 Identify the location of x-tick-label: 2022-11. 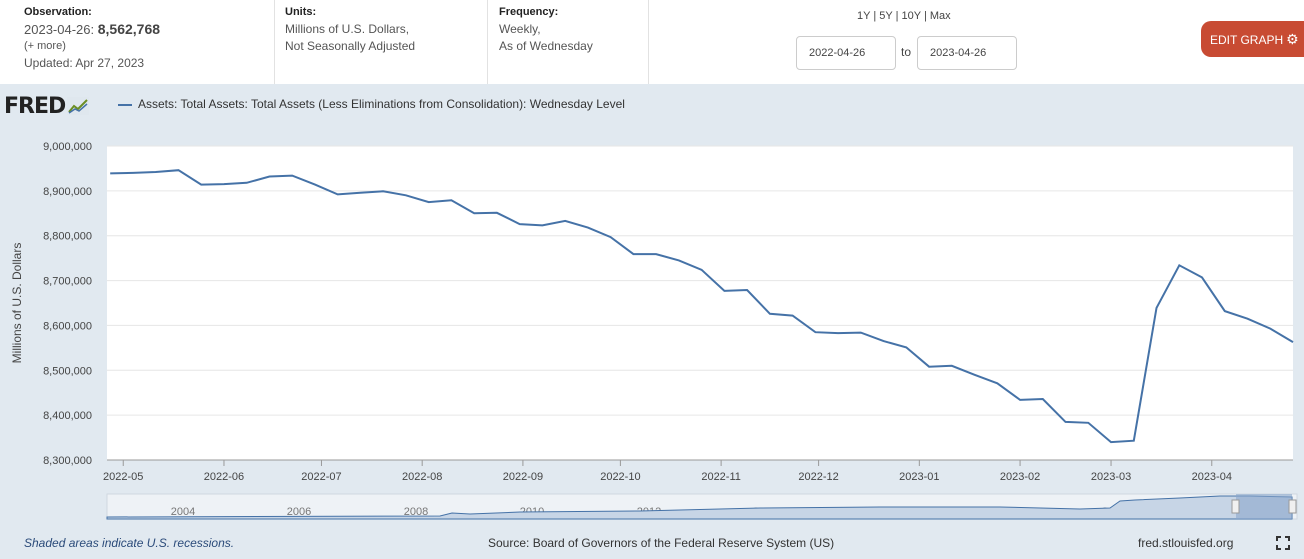
(721, 477).